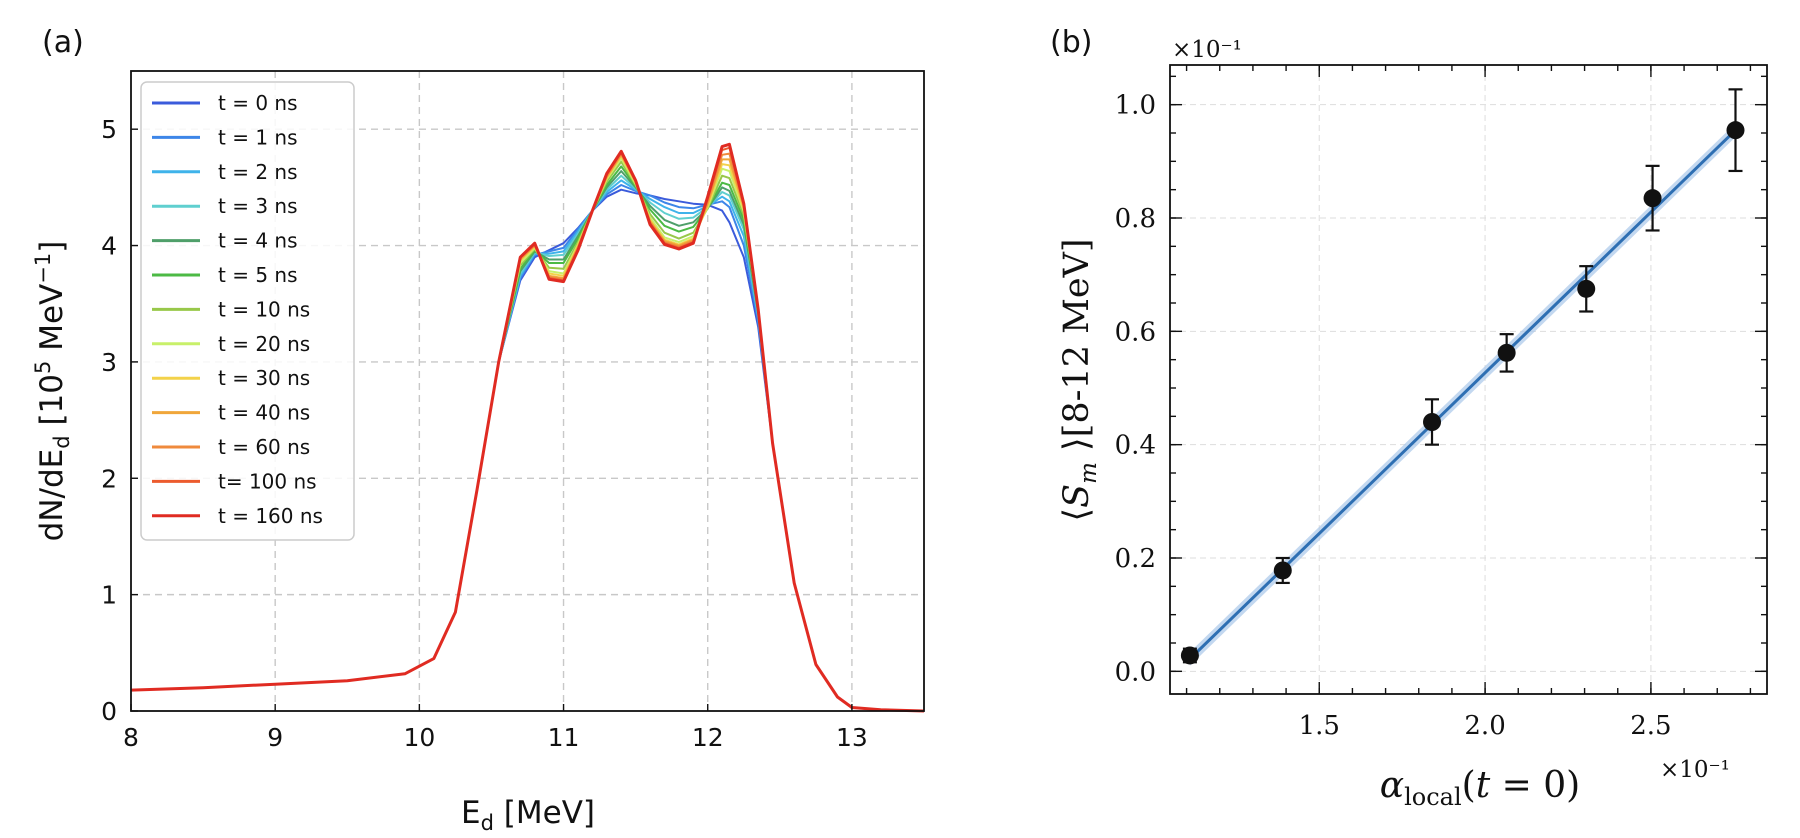 The image size is (1800, 838). I want to click on y-tick-label: 0.0, so click(1135, 672).